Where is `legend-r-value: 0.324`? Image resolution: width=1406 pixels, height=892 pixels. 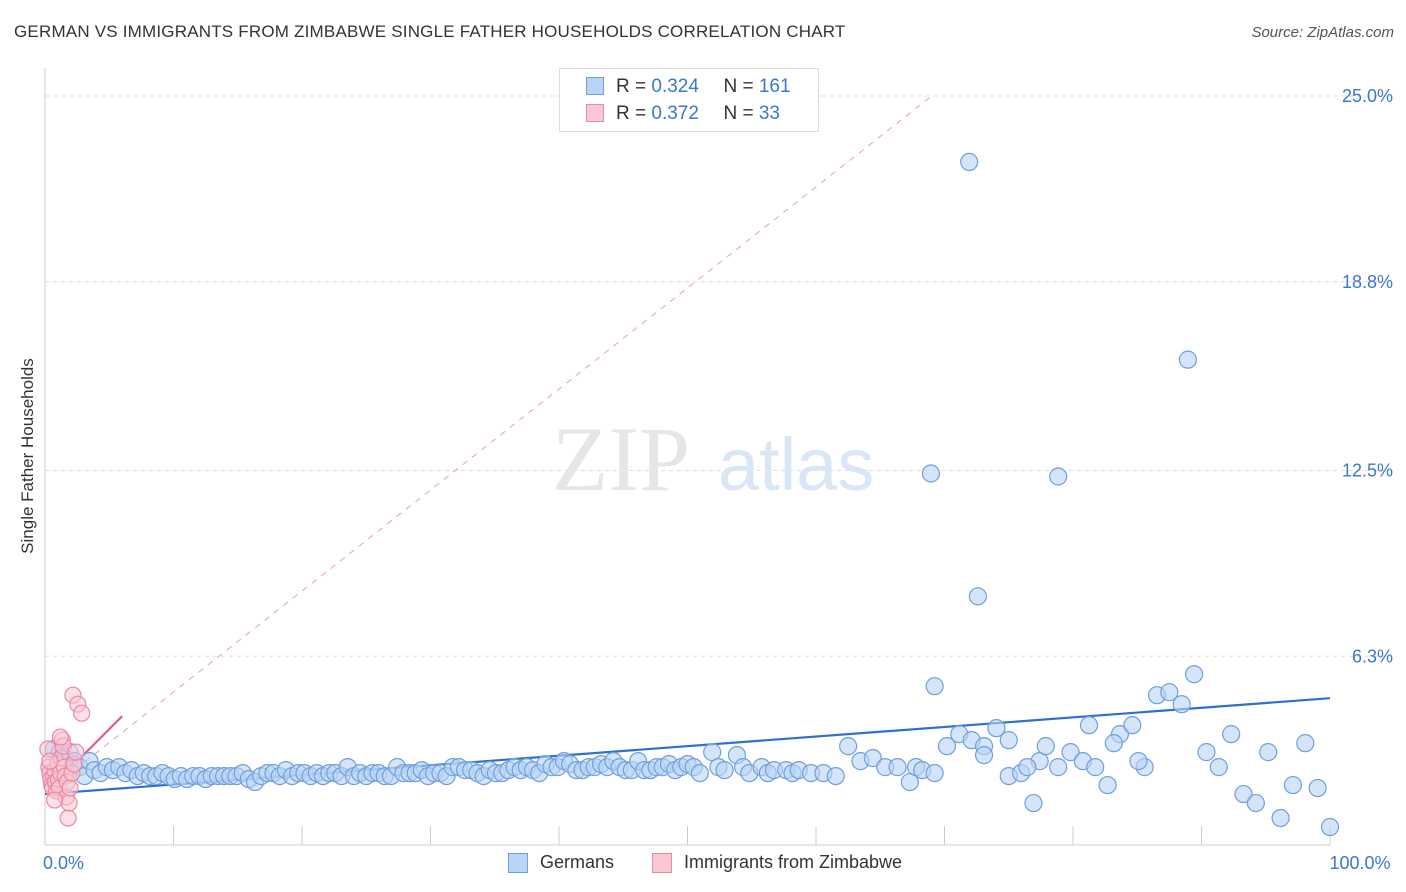
legend-r-value: 0.324 is located at coordinates (675, 86).